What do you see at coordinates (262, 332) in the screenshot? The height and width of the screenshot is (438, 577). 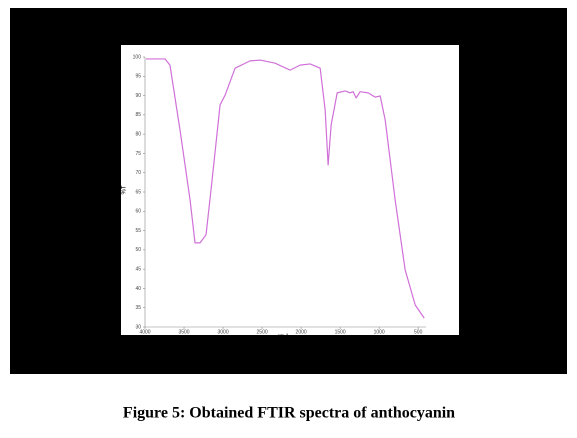 I see `x-tick-label: 2500` at bounding box center [262, 332].